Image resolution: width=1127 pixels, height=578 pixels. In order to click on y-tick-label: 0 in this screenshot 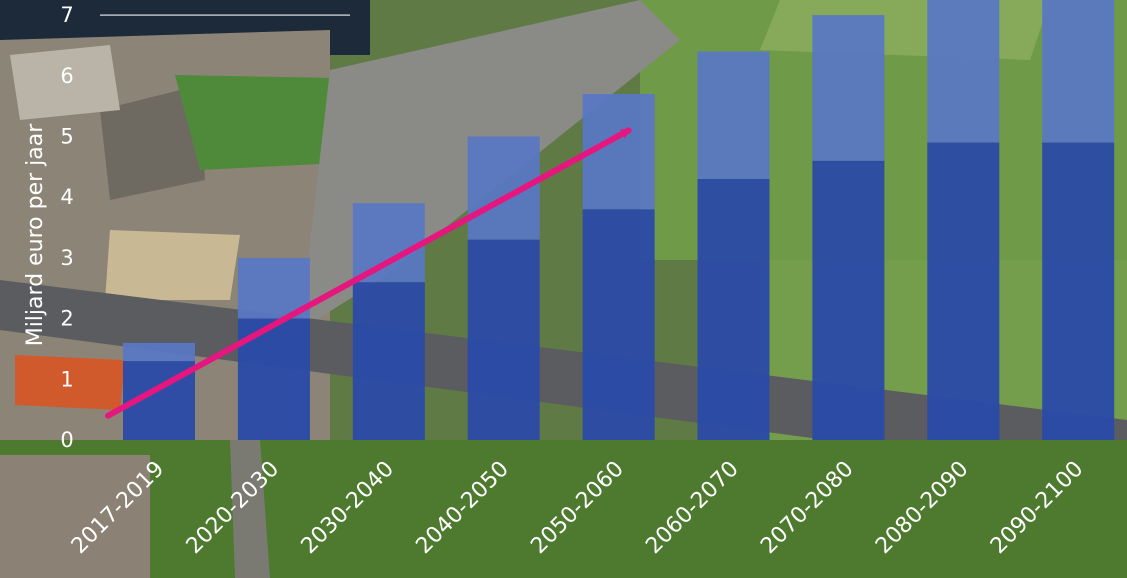, I will do `click(66, 440)`.